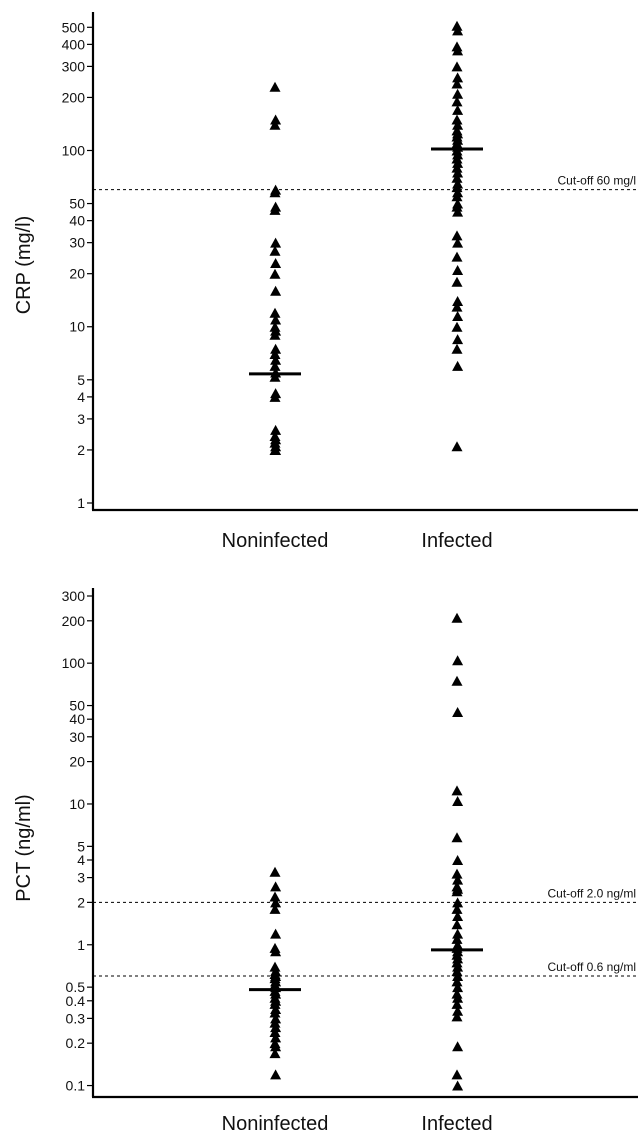  I want to click on cutoff-label: Cut-off 0.6 ng/ml, so click(592, 967).